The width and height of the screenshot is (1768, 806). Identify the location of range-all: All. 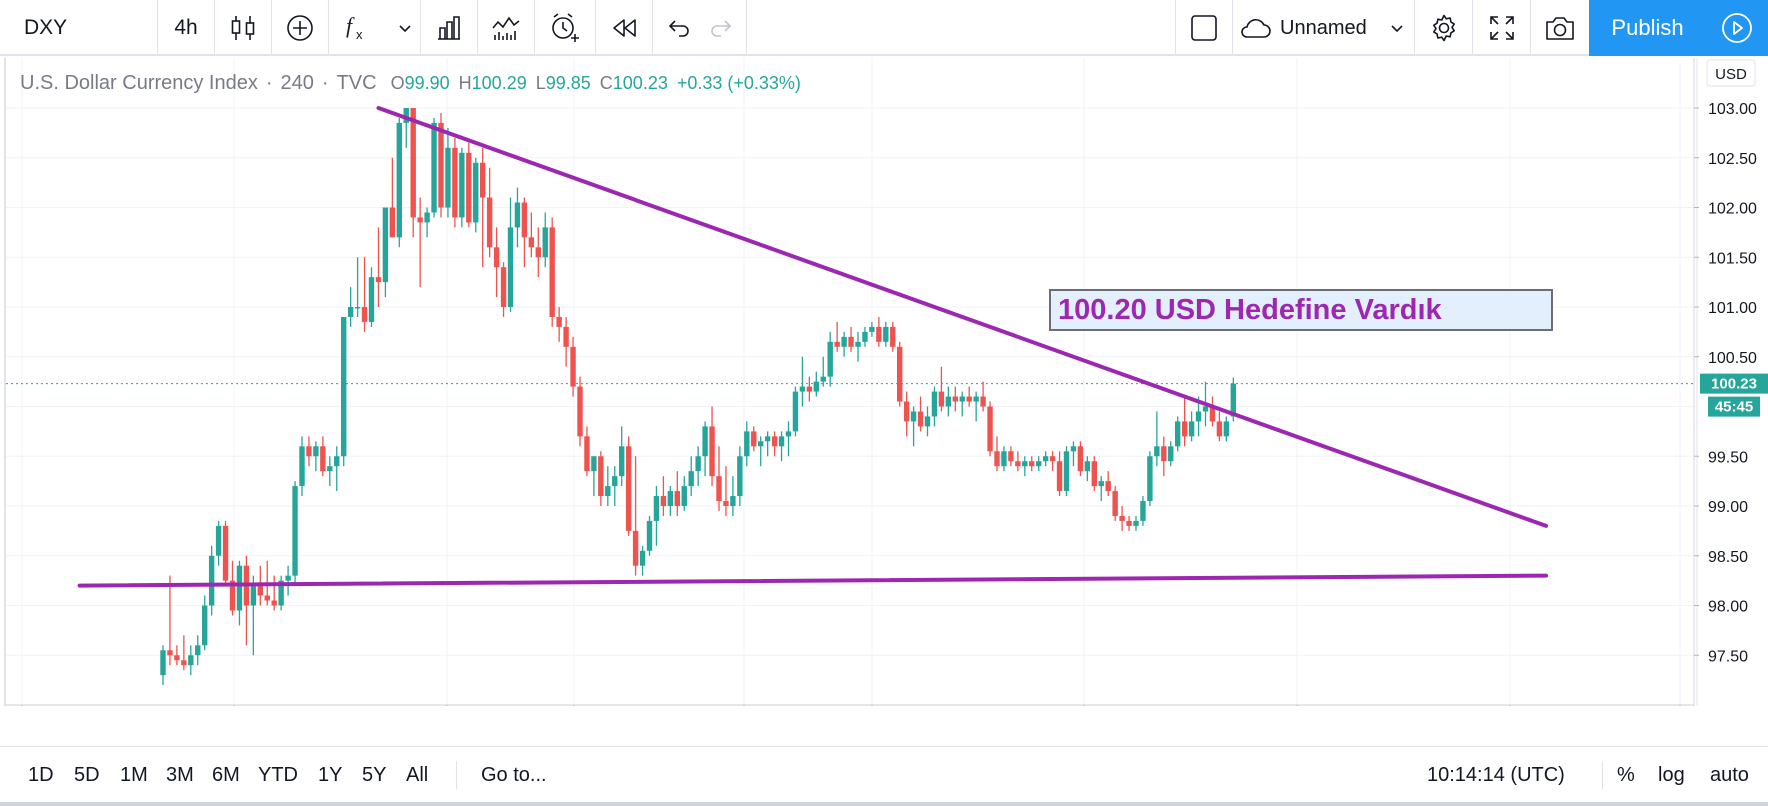
(417, 774).